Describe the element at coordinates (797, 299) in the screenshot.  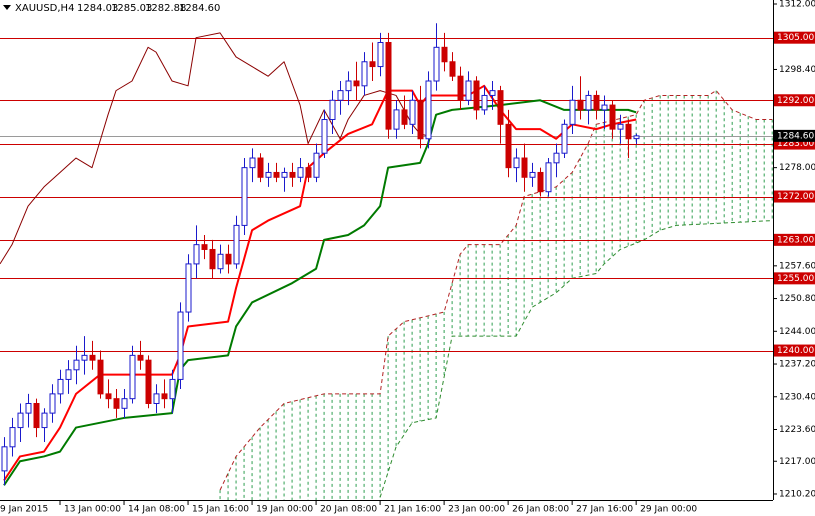
I see `y-tick-label: 1250.80` at that location.